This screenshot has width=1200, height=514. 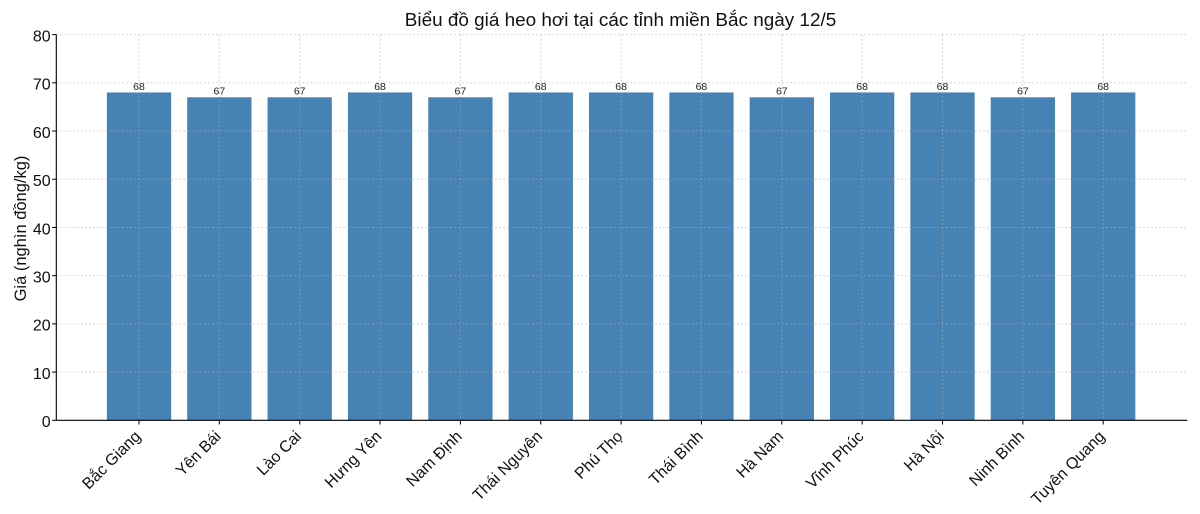 I want to click on svg-text: Giá (nghìn đồng/kg), so click(x=21, y=229).